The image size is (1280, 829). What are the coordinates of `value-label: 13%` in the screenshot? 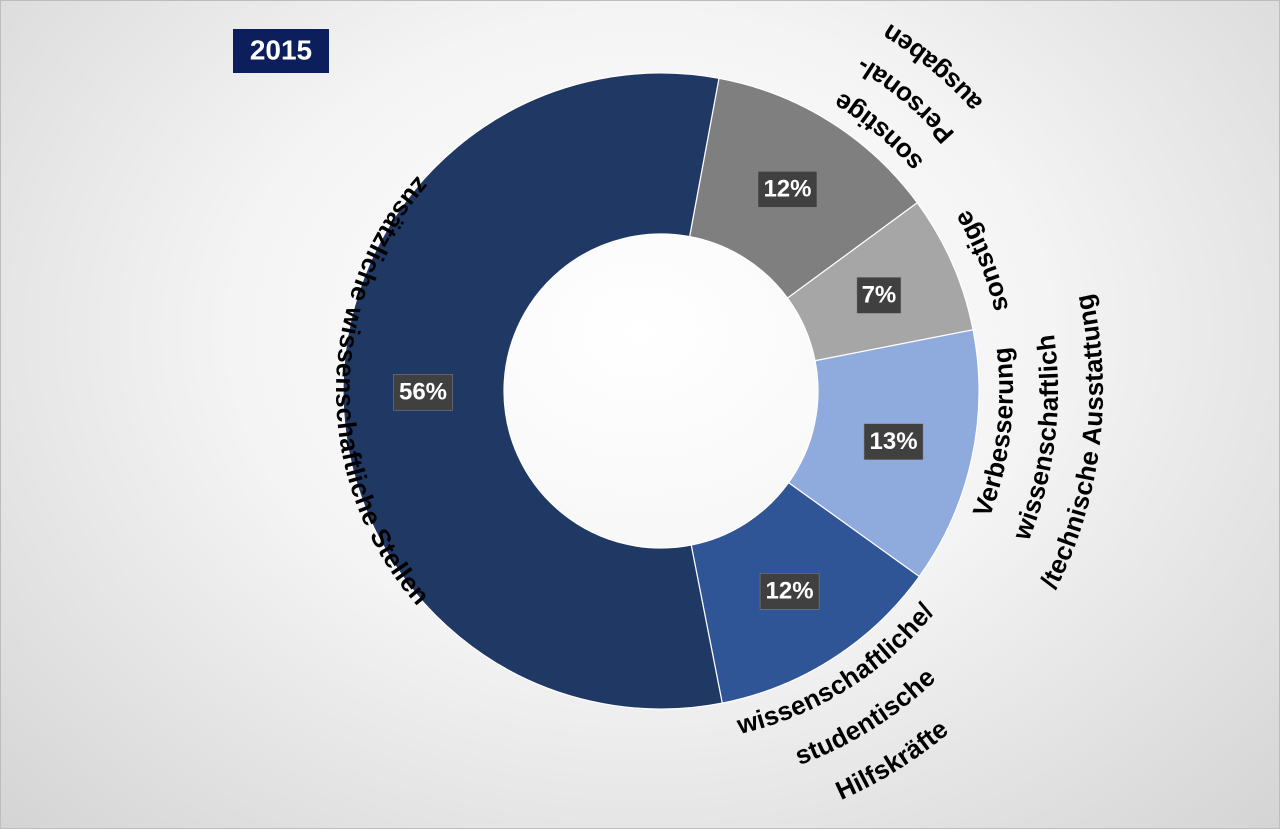 It's located at (894, 441).